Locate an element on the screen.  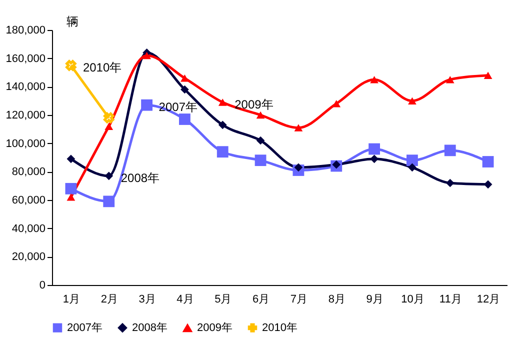
x-tick-label: 10月 is located at coordinates (412, 300).